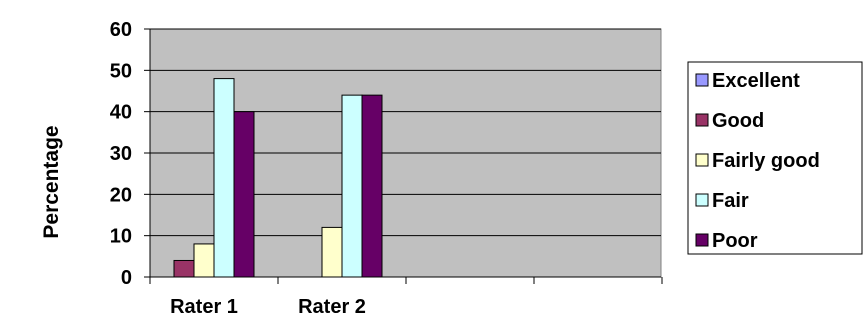 The width and height of the screenshot is (863, 322). I want to click on x-category-labels: Rater 1 Rater 2, so click(268, 307).